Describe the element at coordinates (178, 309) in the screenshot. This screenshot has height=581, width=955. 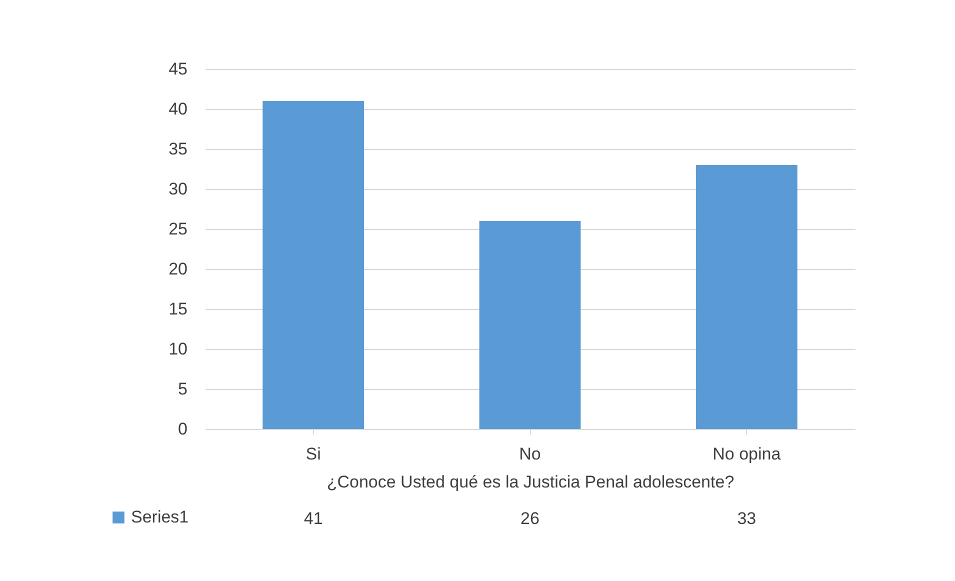
I see `y-tick-label: 15` at that location.